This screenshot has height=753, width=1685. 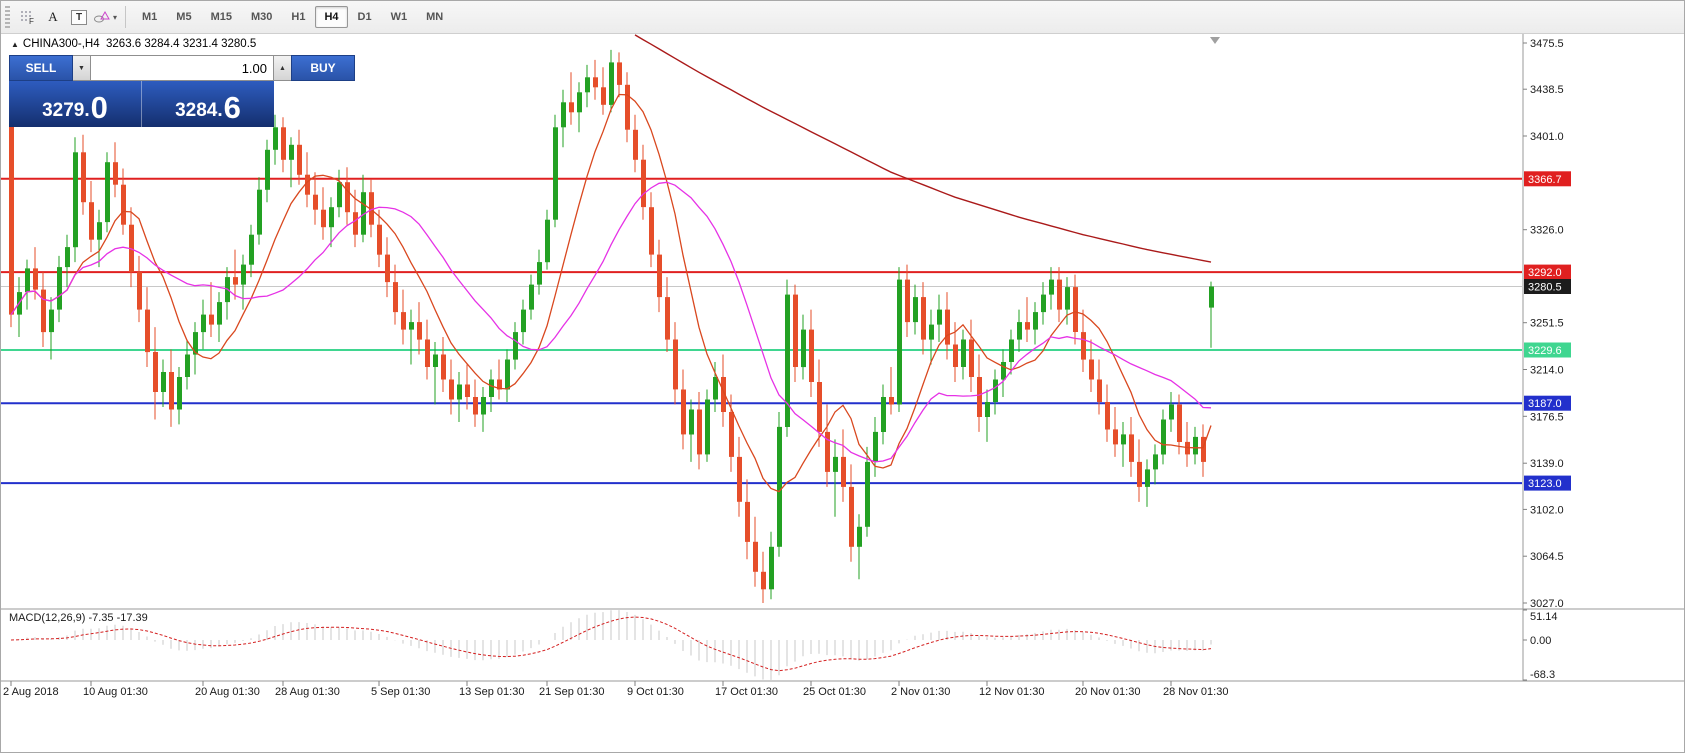 I want to click on time-tick-label: 5 Sep 01:30, so click(x=400, y=692).